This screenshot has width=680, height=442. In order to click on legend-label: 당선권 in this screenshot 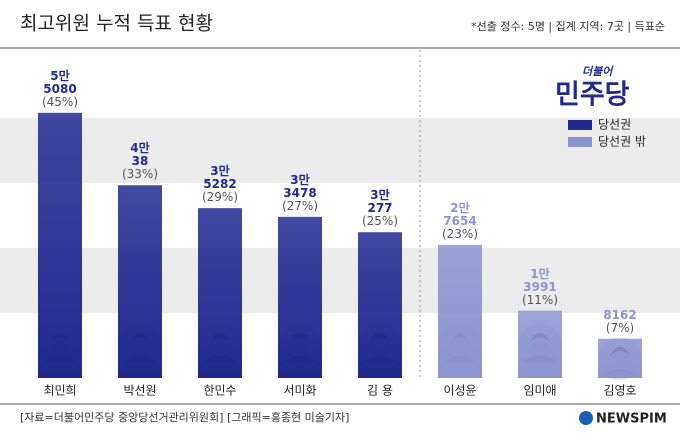, I will do `click(614, 125)`.